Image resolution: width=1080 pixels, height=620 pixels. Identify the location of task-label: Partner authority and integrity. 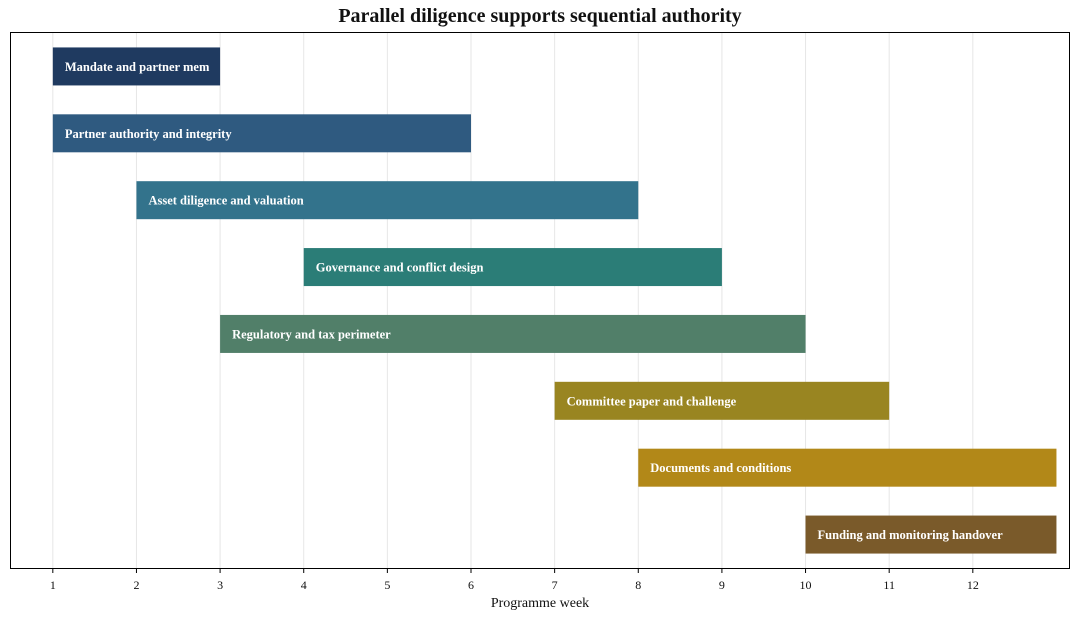
(149, 134).